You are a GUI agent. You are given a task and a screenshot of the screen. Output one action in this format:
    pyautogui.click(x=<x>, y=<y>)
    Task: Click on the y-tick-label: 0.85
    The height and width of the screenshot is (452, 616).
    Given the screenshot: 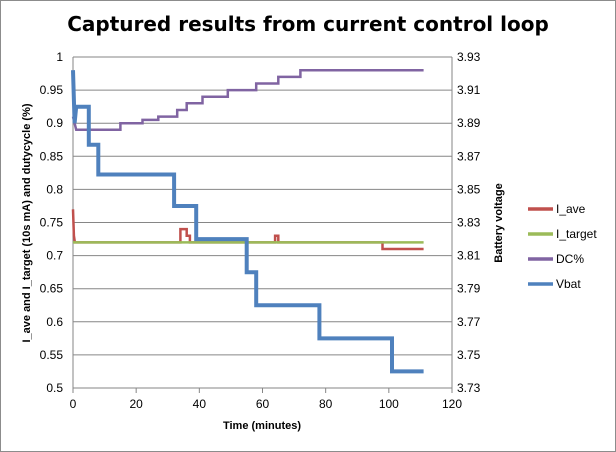 What is the action you would take?
    pyautogui.click(x=52, y=156)
    